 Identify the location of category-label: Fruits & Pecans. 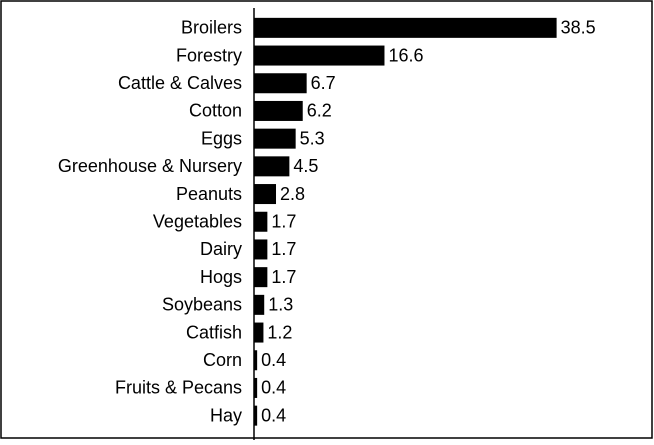
(178, 388).